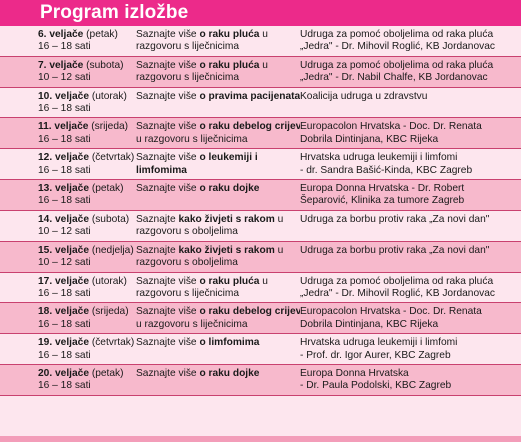 The height and width of the screenshot is (442, 521). What do you see at coordinates (114, 12) in the screenshot?
I see `program-title: Program izložbe` at bounding box center [114, 12].